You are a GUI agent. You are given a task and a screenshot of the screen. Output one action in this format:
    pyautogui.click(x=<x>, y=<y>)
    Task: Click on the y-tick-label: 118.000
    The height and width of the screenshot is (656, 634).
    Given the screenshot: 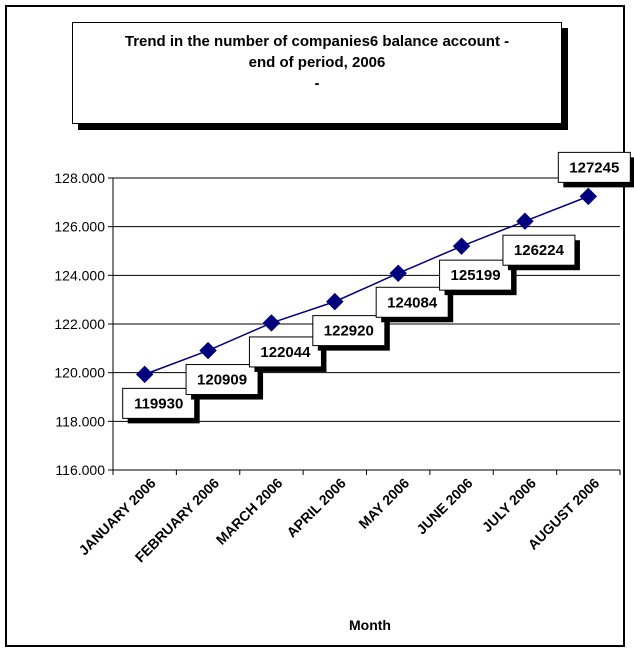 What is the action you would take?
    pyautogui.click(x=80, y=421)
    